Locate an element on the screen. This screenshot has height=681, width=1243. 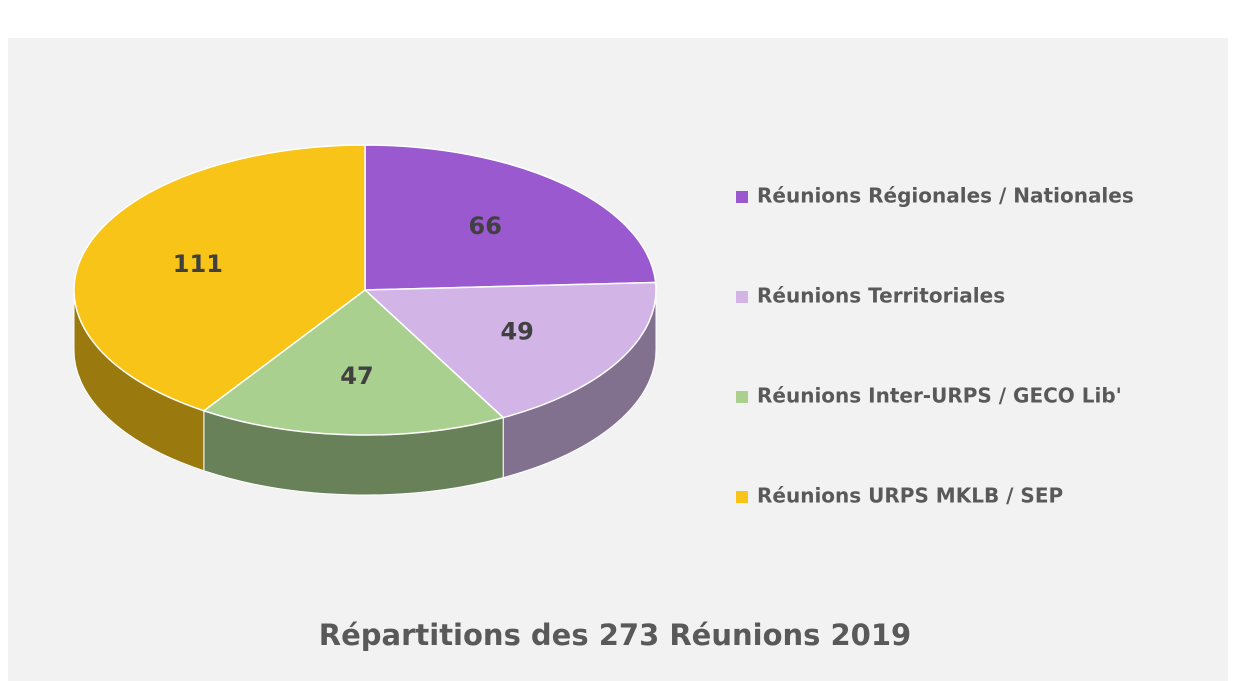
chart-title: Répartitions des 273 Réunions 2019 is located at coordinates (615, 635).